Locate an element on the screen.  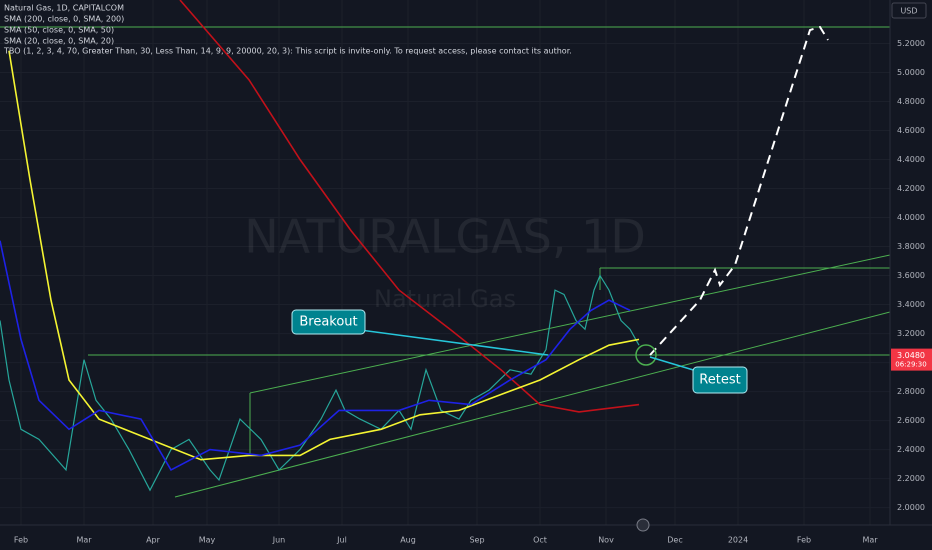
x-tick-label: Oct is located at coordinates (540, 540).